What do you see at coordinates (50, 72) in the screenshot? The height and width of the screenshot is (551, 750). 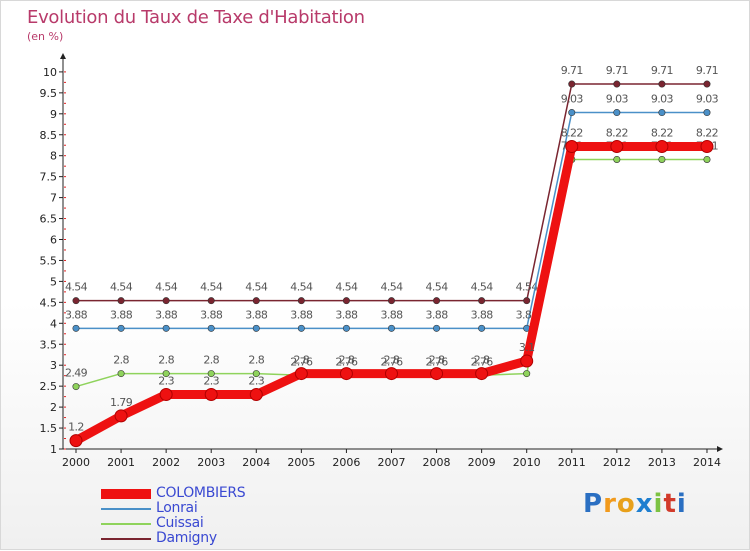 I see `y-tick-label: 10` at bounding box center [50, 72].